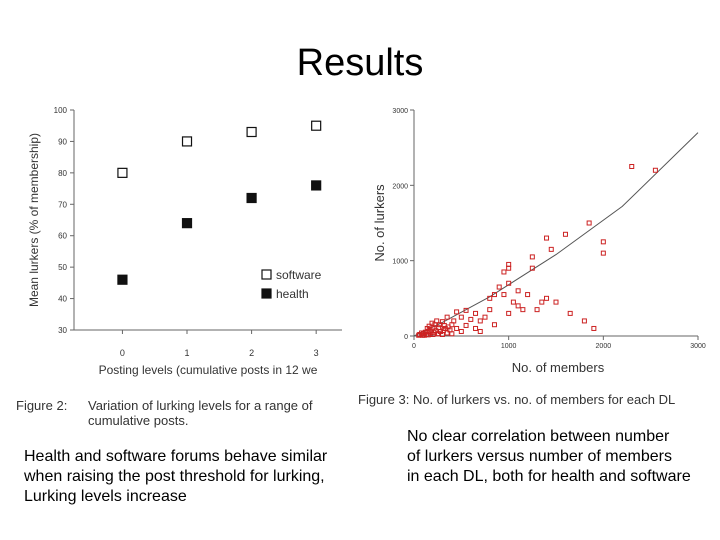 The width and height of the screenshot is (720, 540). Describe the element at coordinates (62, 236) in the screenshot. I see `y-tick-label: 60` at that location.